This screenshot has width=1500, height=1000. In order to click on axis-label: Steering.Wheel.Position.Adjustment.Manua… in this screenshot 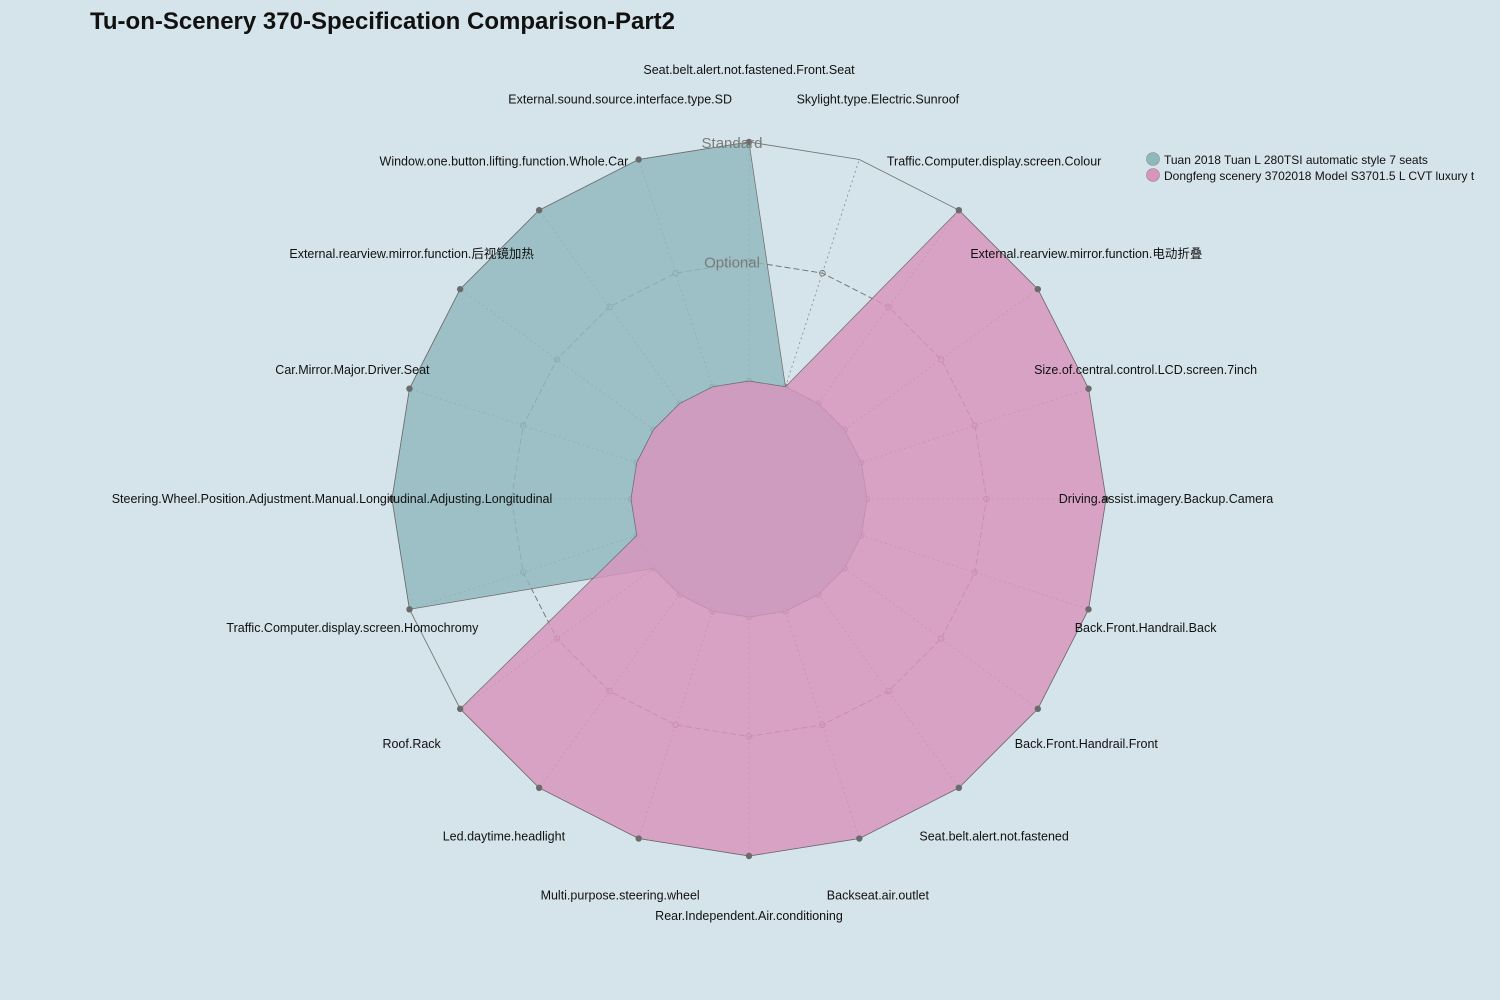, I will do `click(332, 499)`.